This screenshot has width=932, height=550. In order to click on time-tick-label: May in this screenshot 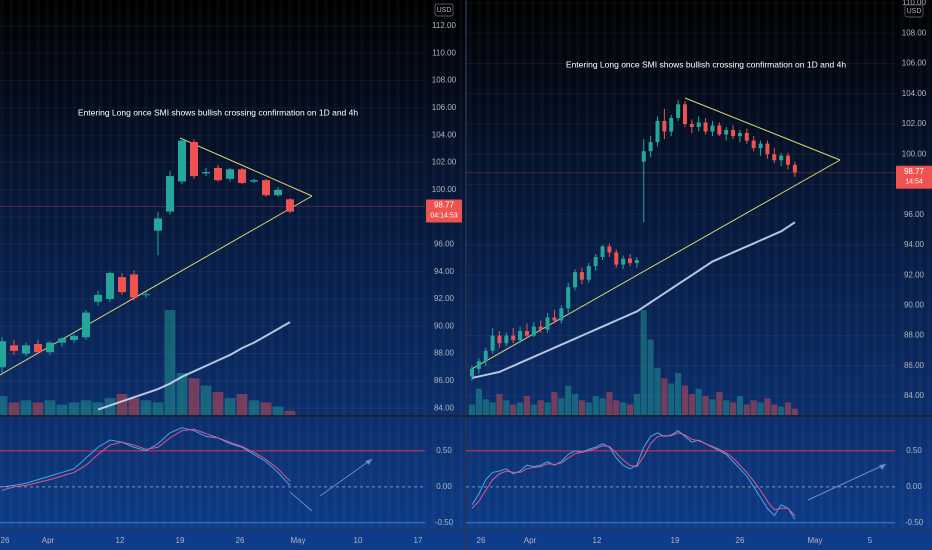, I will do `click(814, 540)`.